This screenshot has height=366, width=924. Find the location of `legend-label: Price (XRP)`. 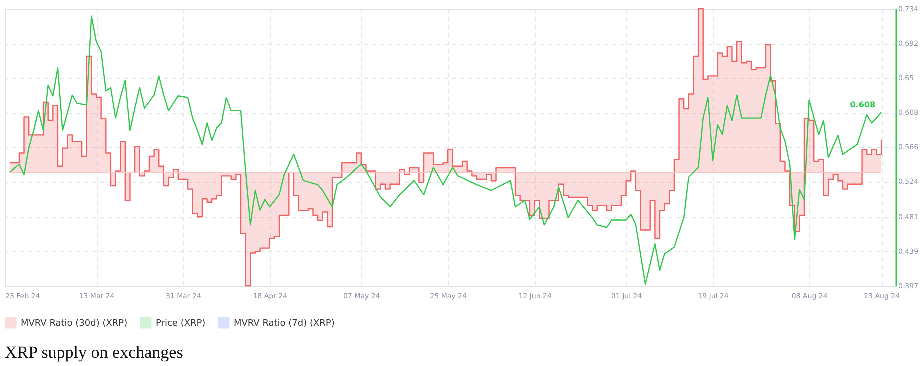

legend-label: Price (XRP) is located at coordinates (181, 324).